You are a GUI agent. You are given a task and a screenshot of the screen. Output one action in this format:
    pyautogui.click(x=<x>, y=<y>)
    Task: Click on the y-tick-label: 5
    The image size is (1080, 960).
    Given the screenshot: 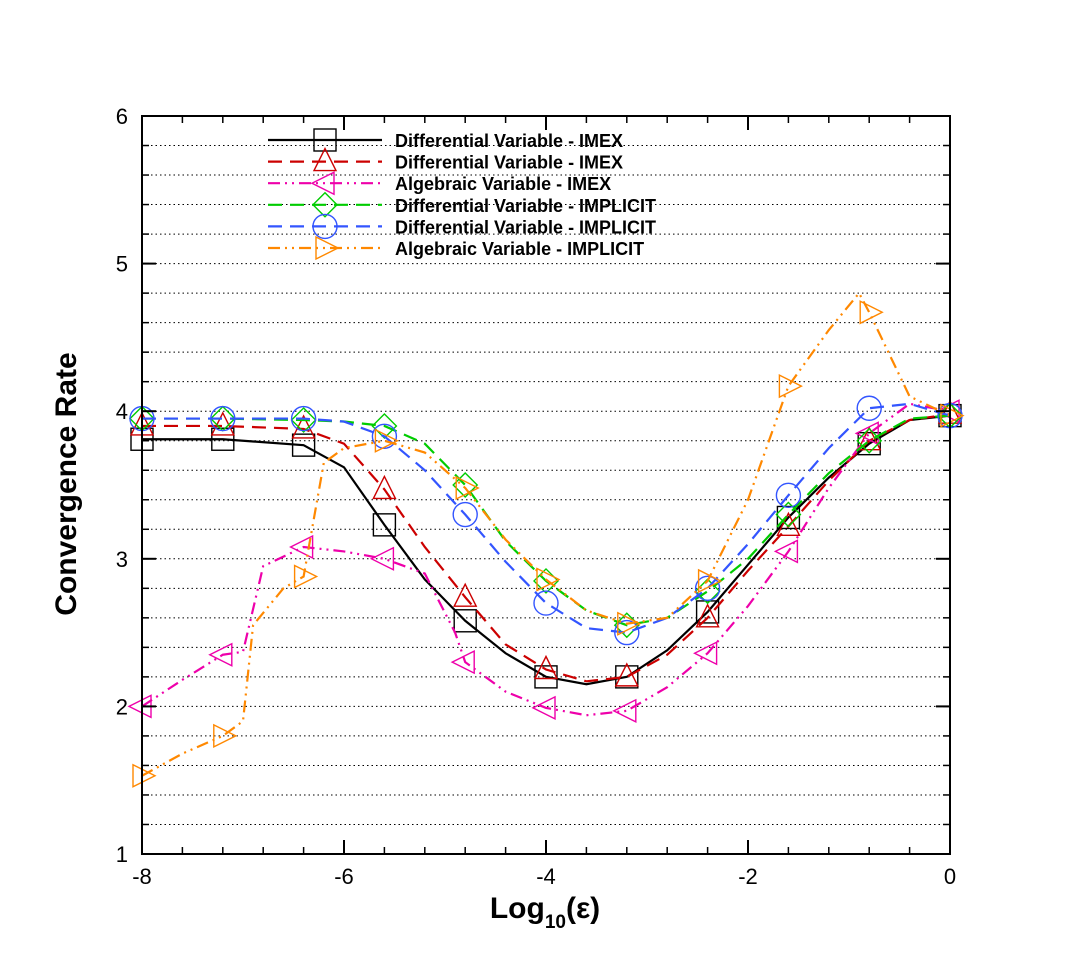 What is the action you would take?
    pyautogui.click(x=122, y=264)
    